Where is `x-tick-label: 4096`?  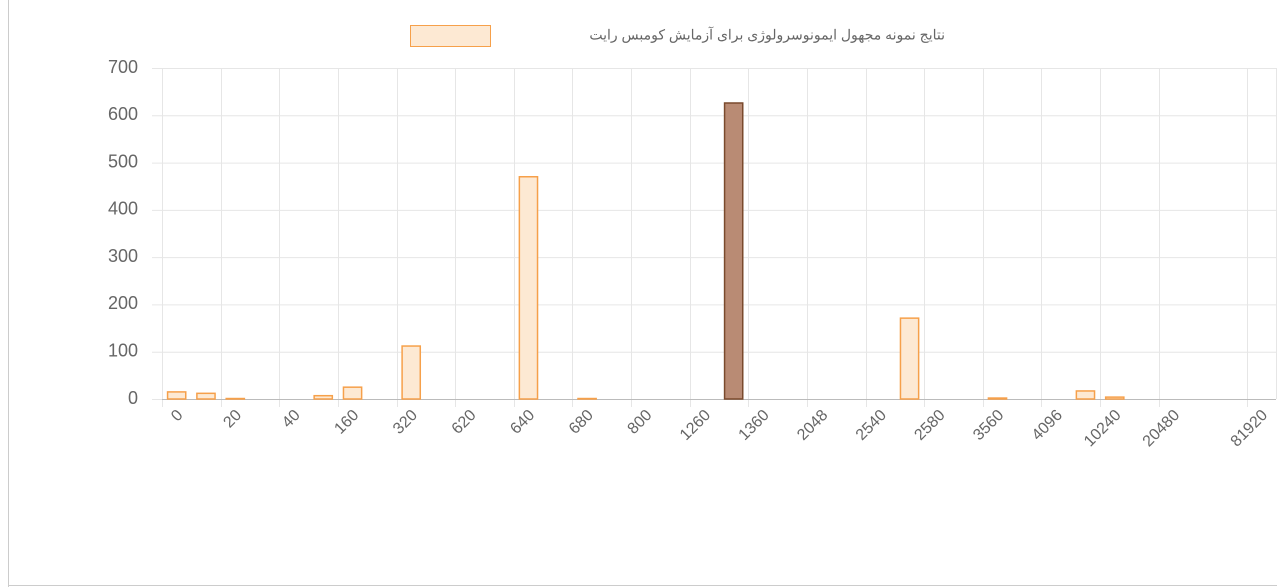
x-tick-label: 4096 is located at coordinates (1047, 425).